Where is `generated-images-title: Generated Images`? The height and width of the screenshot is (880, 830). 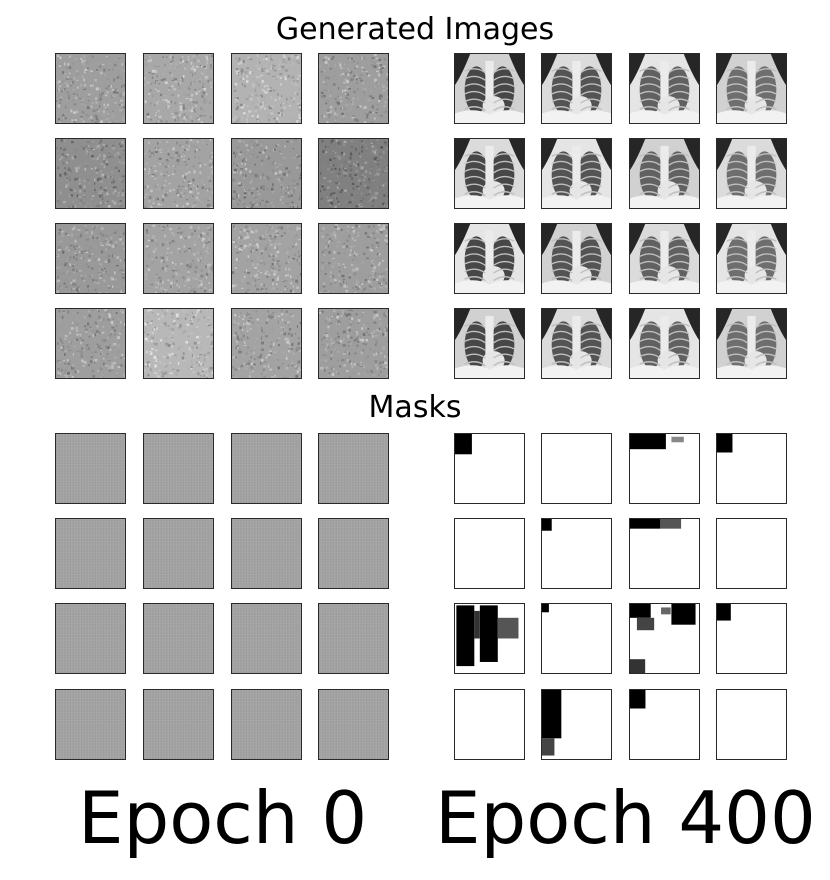 generated-images-title: Generated Images is located at coordinates (415, 29).